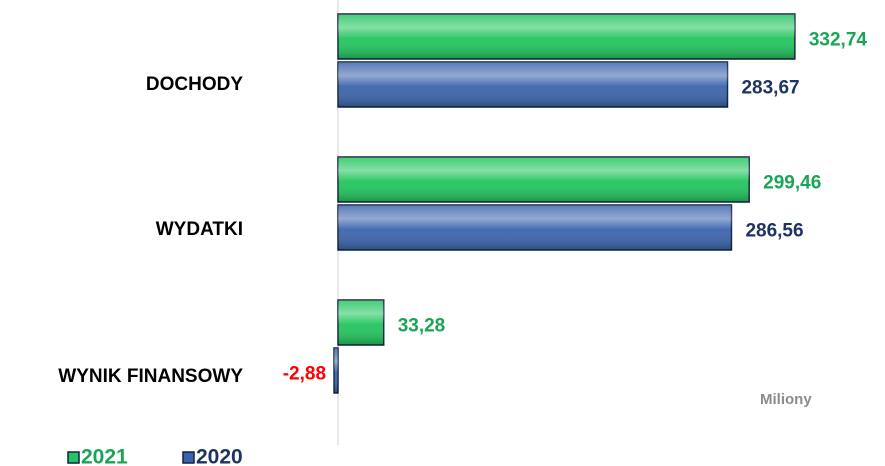 Image resolution: width=885 pixels, height=466 pixels. Describe the element at coordinates (786, 399) in the screenshot. I see `annotation: Miliony` at that location.